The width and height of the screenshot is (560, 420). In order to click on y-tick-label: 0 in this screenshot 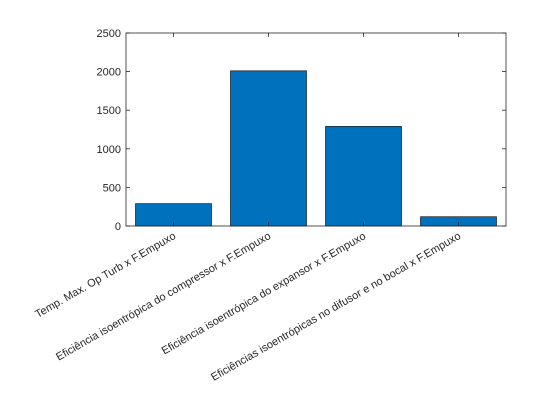, I will do `click(118, 227)`.